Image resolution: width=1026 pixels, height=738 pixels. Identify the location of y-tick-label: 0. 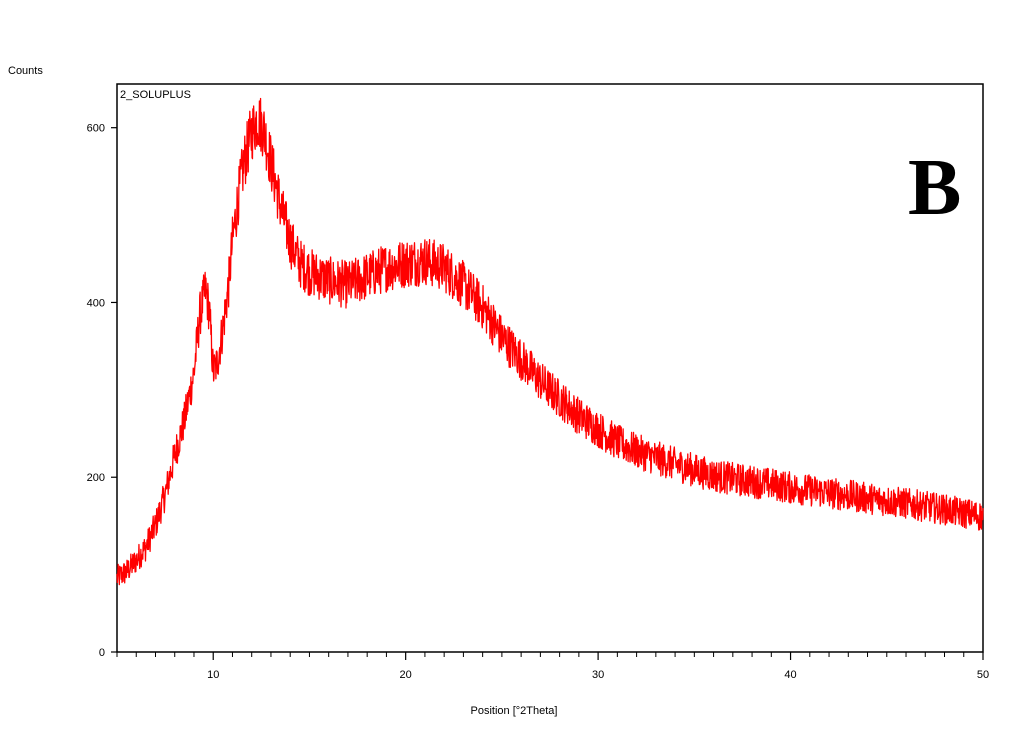
(102, 653).